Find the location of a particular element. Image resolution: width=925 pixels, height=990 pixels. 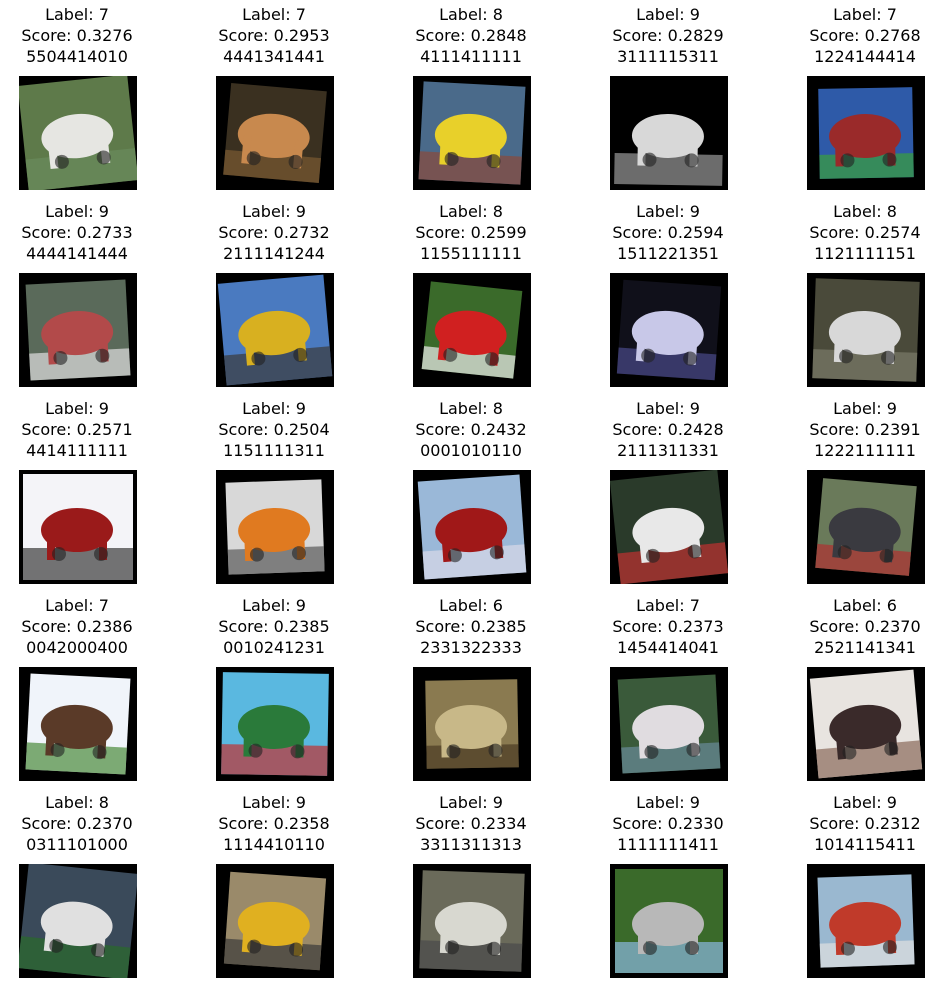

caption-code: 1014115411 is located at coordinates (865, 844).